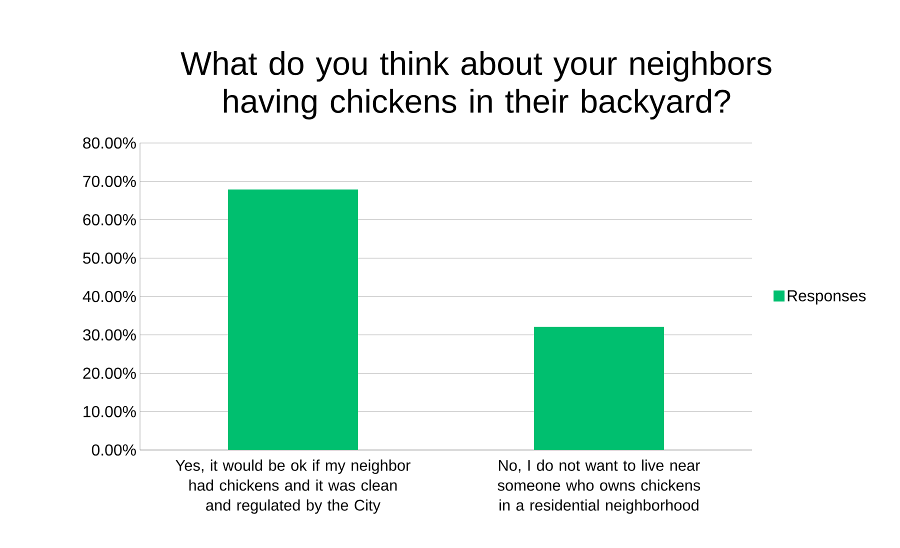  I want to click on y-tick-label: 80.00%, so click(109, 143).